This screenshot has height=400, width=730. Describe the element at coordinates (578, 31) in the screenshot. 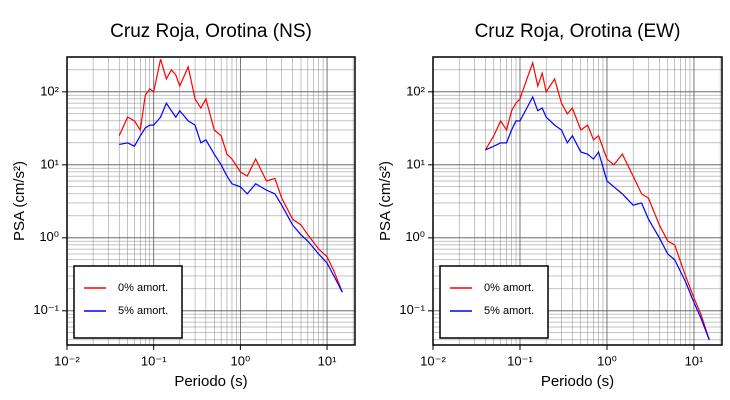

I see `chart-title: Cruz Roja, Orotina (EW)` at that location.